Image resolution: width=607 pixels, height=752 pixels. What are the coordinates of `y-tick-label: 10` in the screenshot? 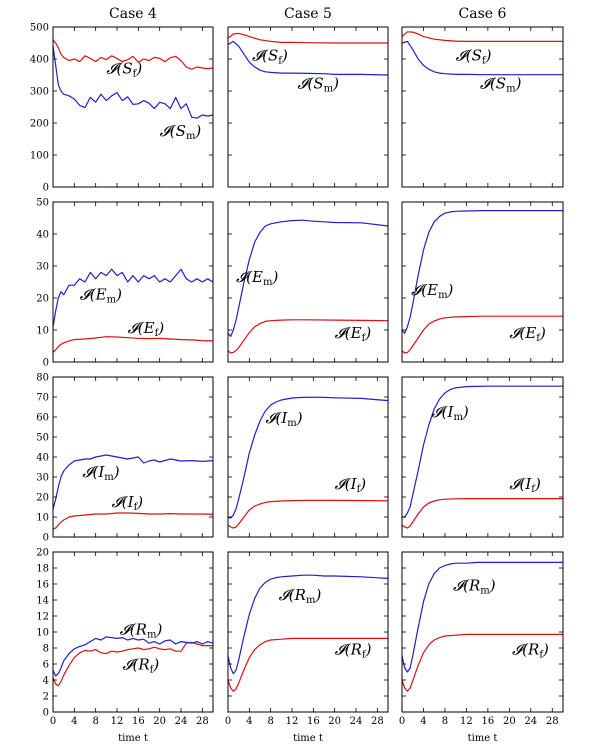 It's located at (42, 518).